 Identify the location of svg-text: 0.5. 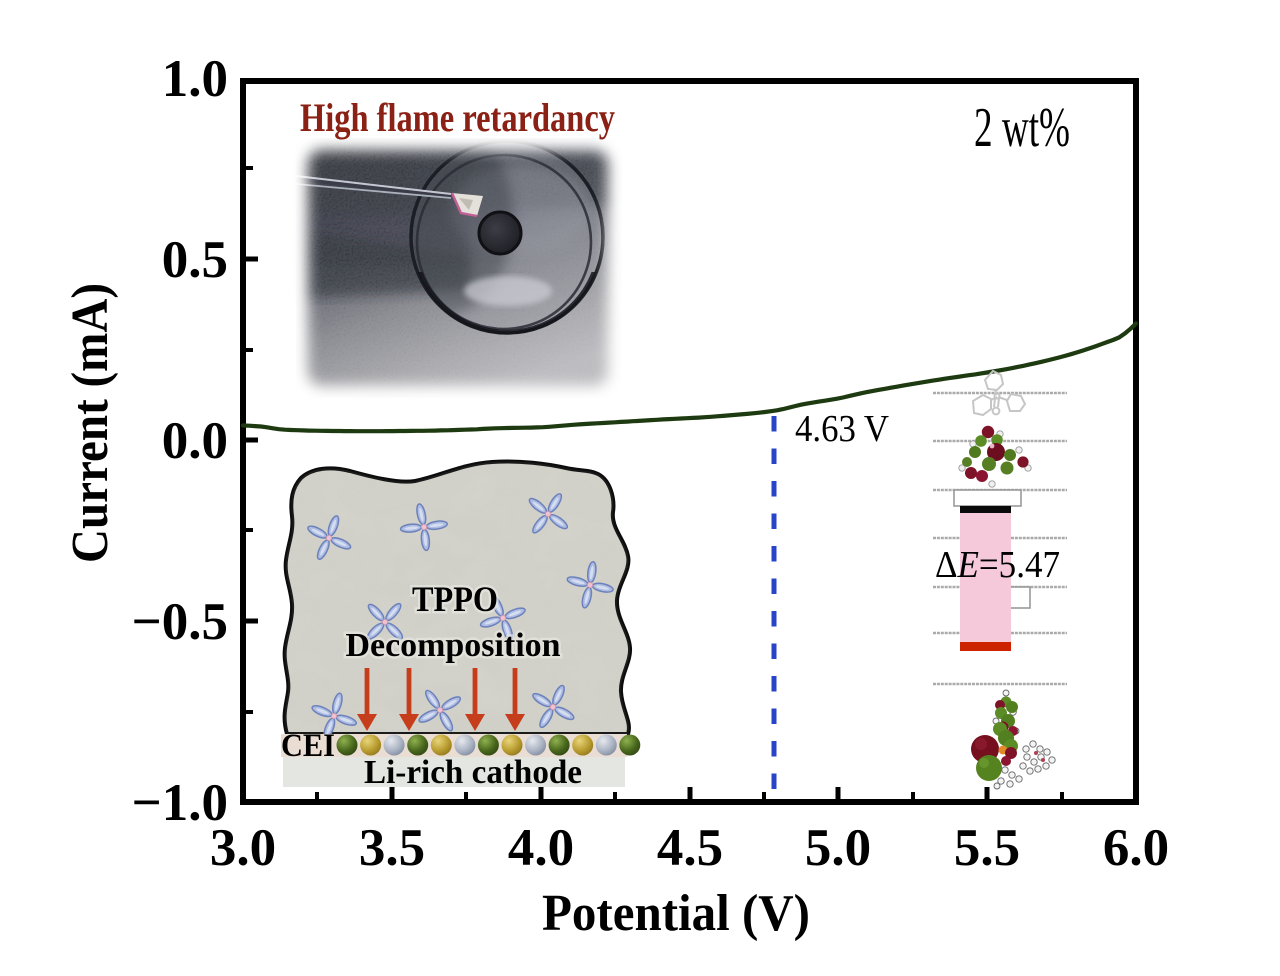
(195, 260).